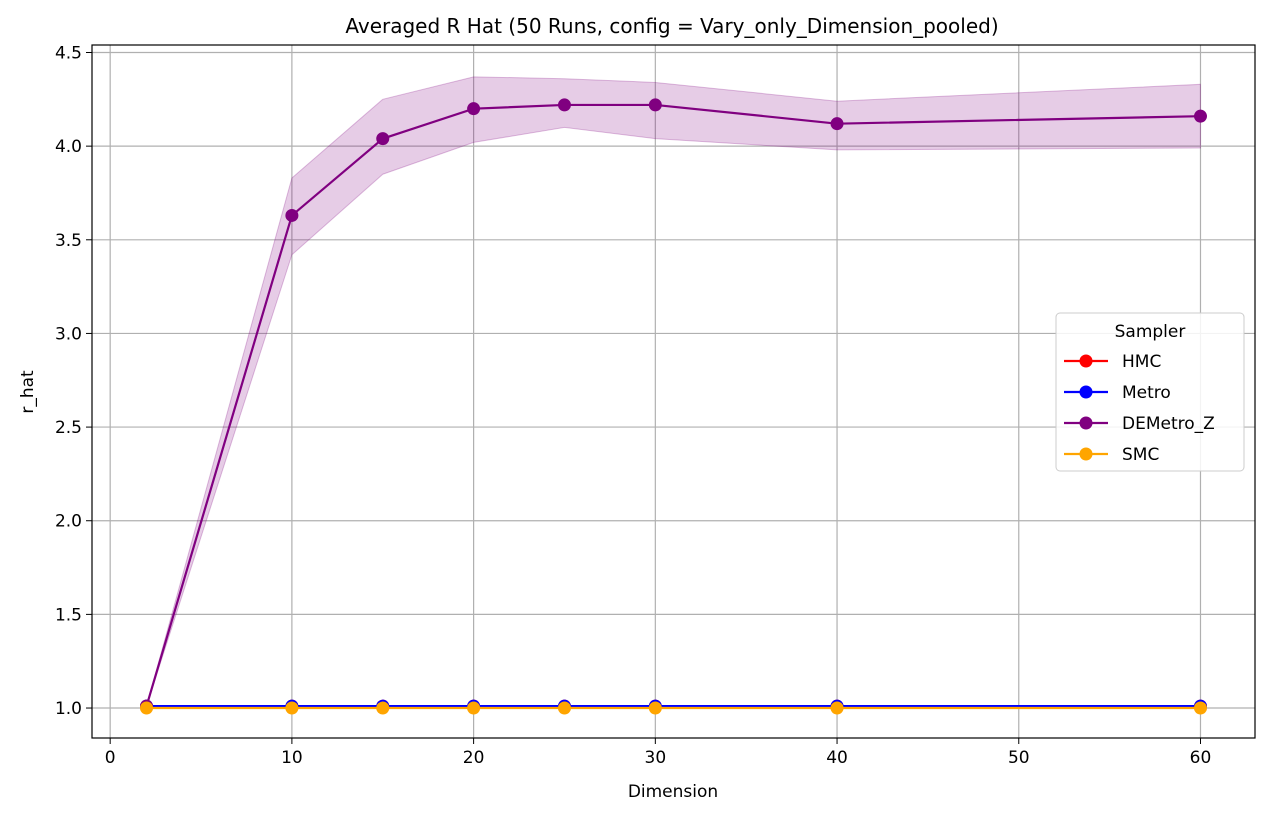 This screenshot has height=817, width=1269. I want to click on legend-item-metro: Metro, so click(1117, 393).